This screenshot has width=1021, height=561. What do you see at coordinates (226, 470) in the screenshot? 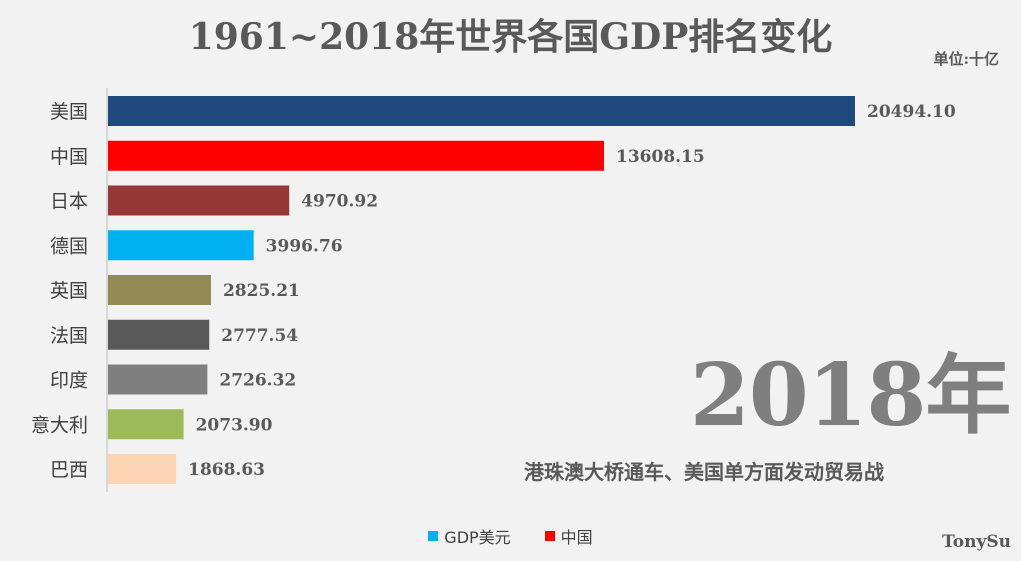
I see `data-label: 1868.63` at bounding box center [226, 470].